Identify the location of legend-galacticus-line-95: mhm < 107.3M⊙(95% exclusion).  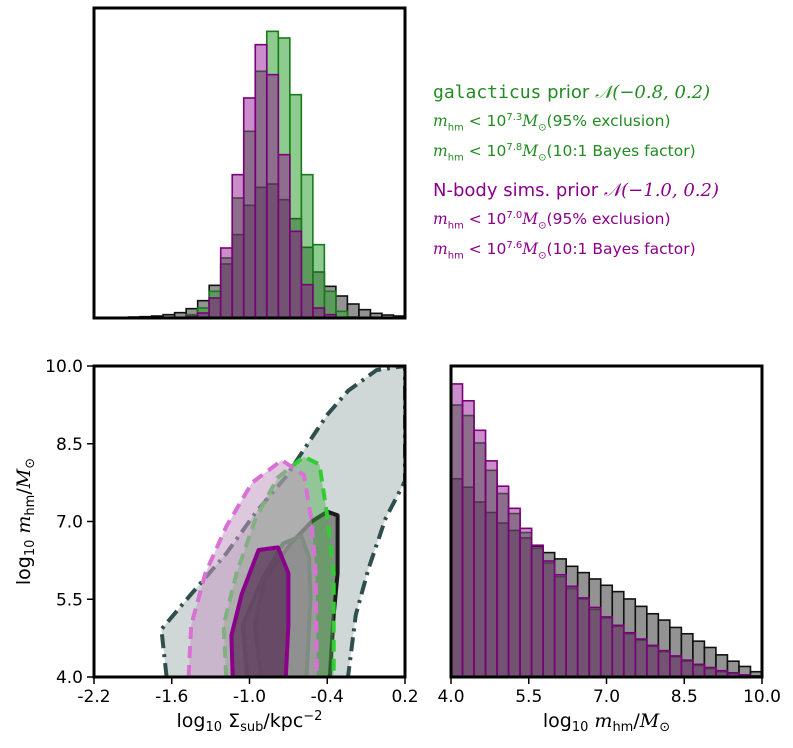
(552, 123).